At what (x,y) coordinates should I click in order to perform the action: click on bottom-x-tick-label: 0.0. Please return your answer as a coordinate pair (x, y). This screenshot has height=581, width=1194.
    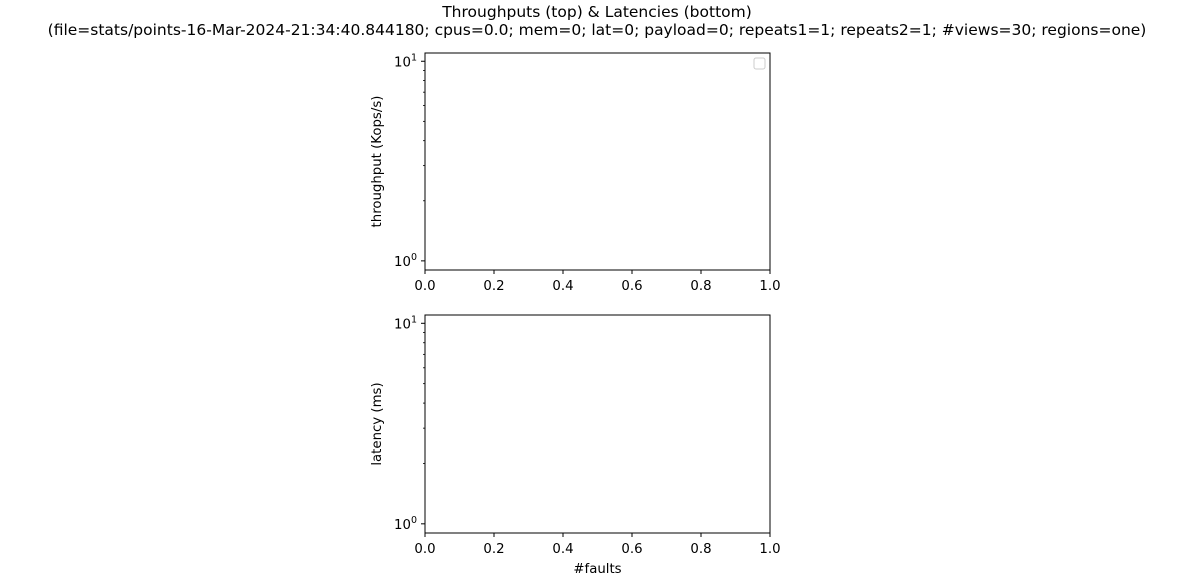
    Looking at the image, I should click on (424, 549).